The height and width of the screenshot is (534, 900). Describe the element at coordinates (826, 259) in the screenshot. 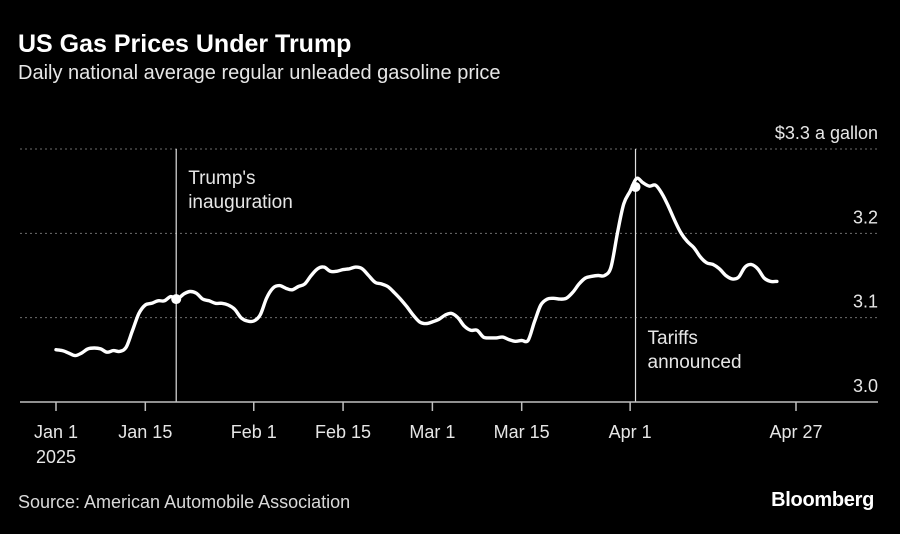

I see `y-axis: 3.0 3.1 3.2 $3.3 a gallon` at that location.